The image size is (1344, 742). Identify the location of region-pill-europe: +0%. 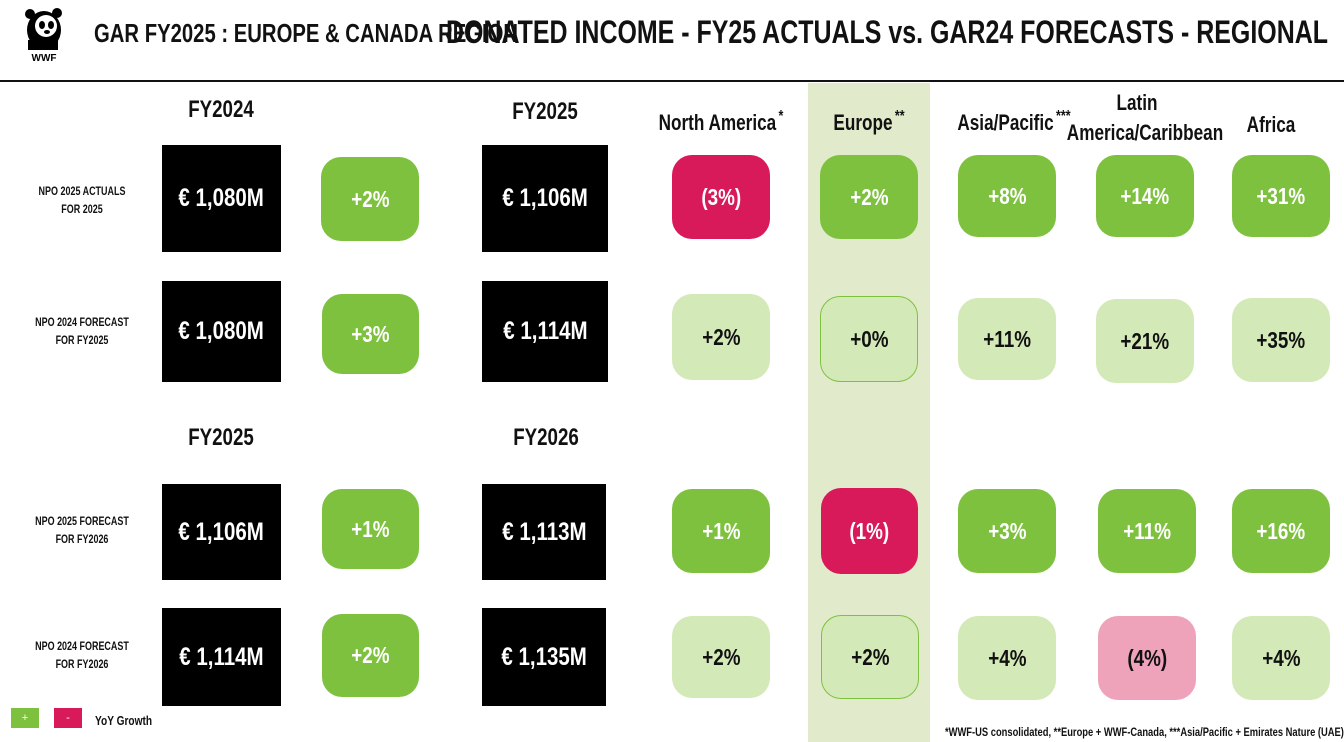
(869, 339).